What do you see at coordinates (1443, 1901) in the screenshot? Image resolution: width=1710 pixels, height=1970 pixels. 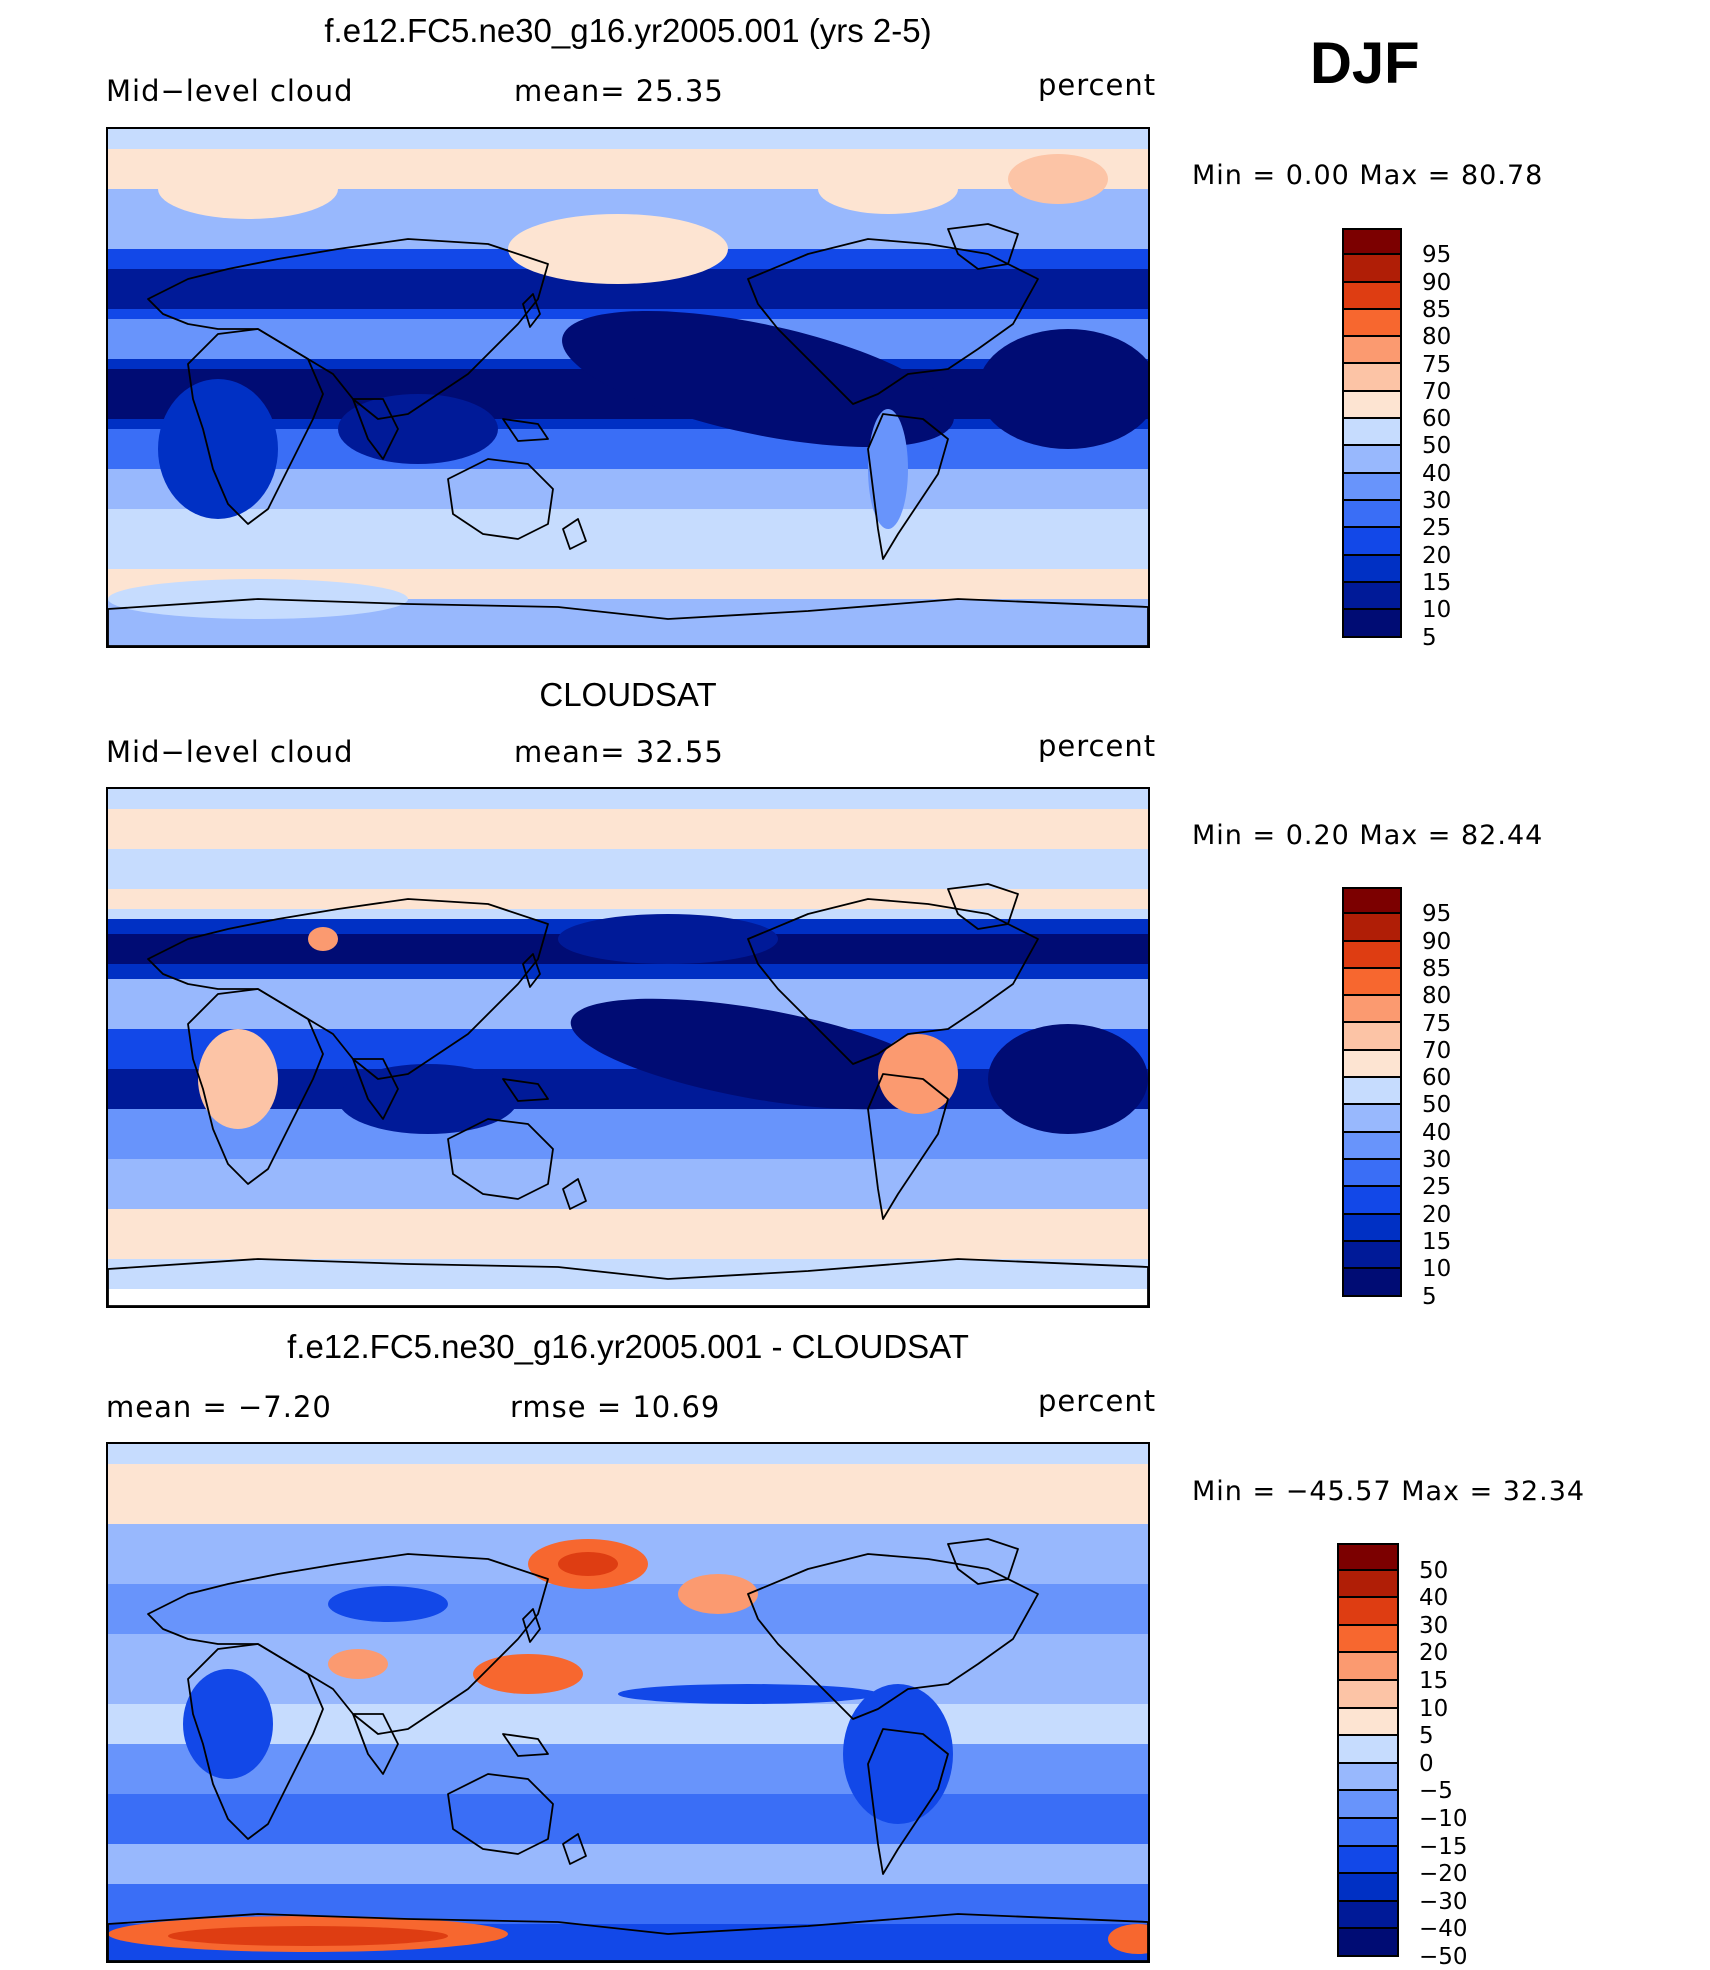 I see `colorbar-tick-label: −30` at bounding box center [1443, 1901].